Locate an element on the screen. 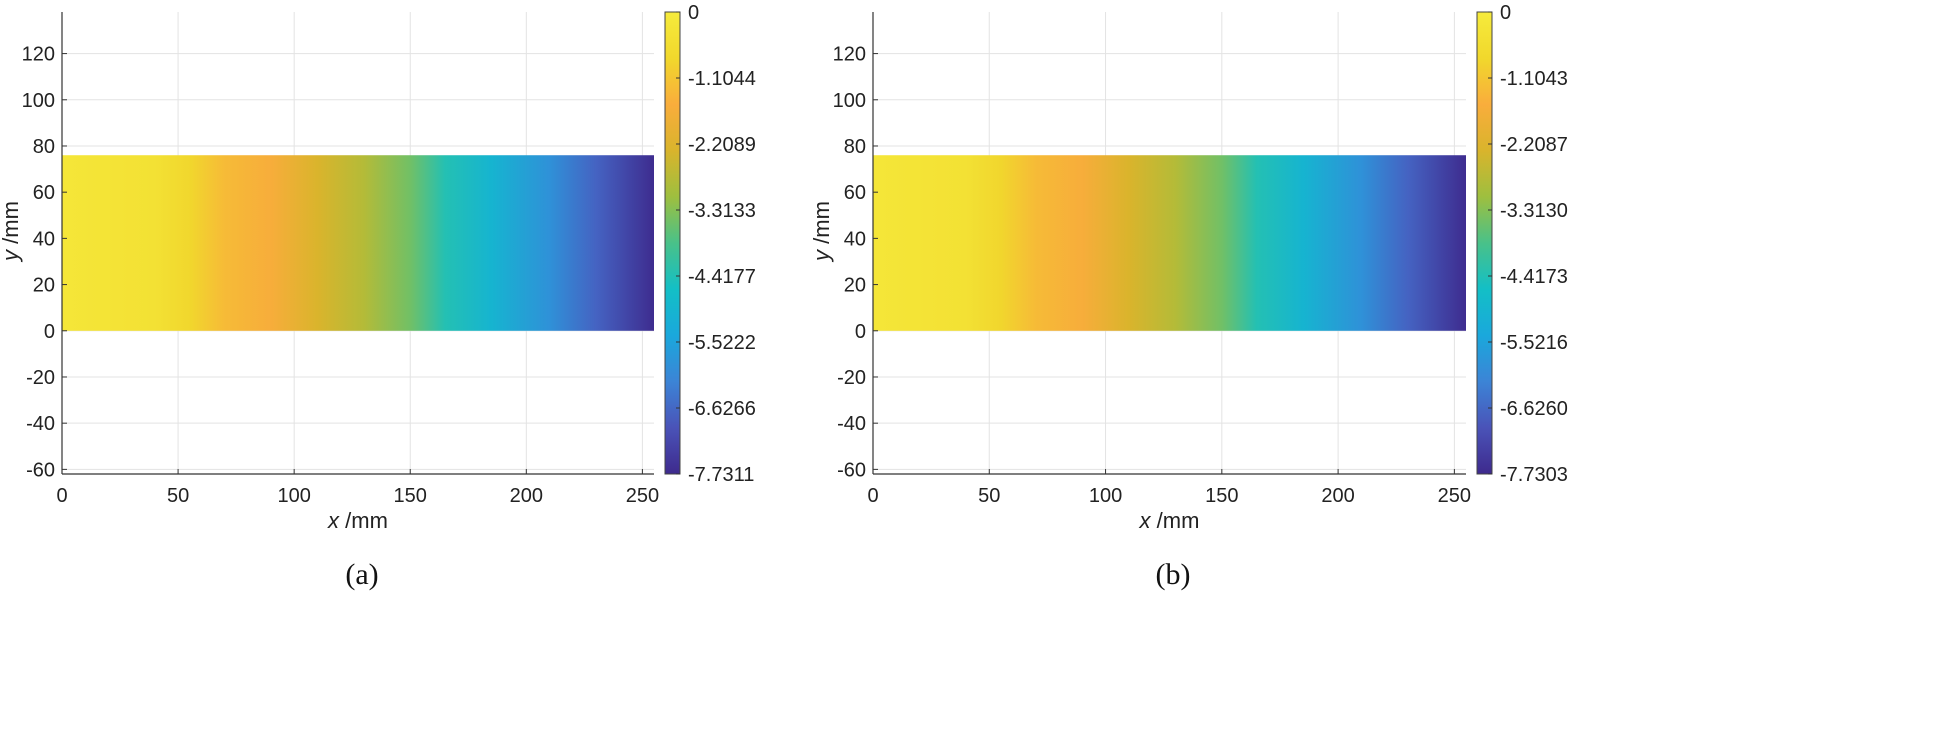 Image resolution: width=1940 pixels, height=737 pixels. colorbar-tick-label: -4.4177 is located at coordinates (722, 277).